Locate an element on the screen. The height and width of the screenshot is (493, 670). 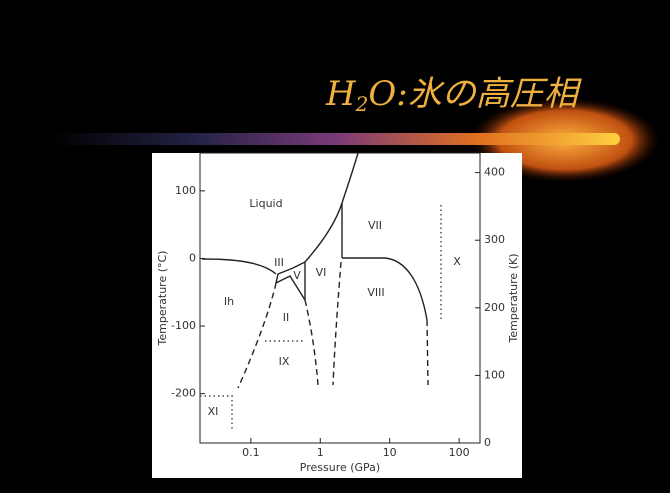
phase-label: VII is located at coordinates (375, 225).